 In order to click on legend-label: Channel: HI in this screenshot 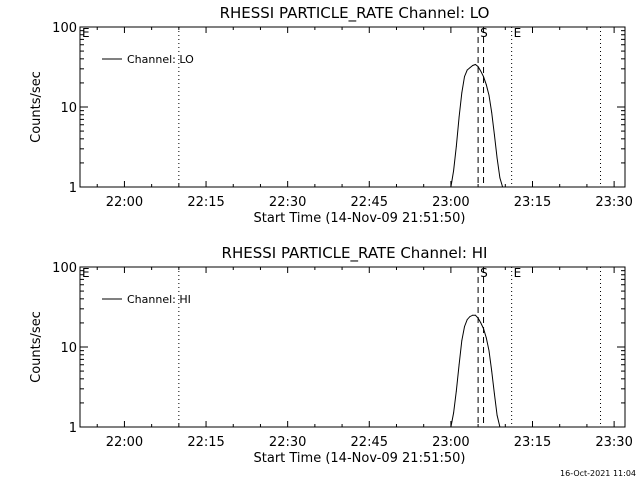, I will do `click(159, 299)`.